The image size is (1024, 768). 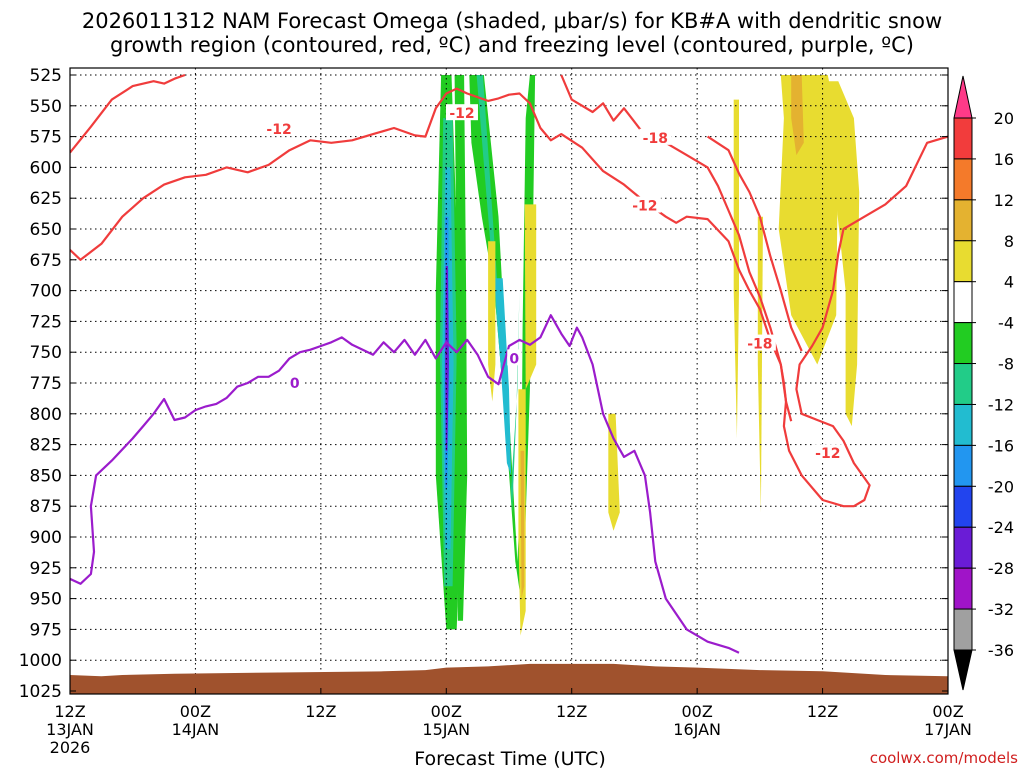 What do you see at coordinates (697, 729) in the screenshot?
I see `x-tick-date-label: 16JAN` at bounding box center [697, 729].